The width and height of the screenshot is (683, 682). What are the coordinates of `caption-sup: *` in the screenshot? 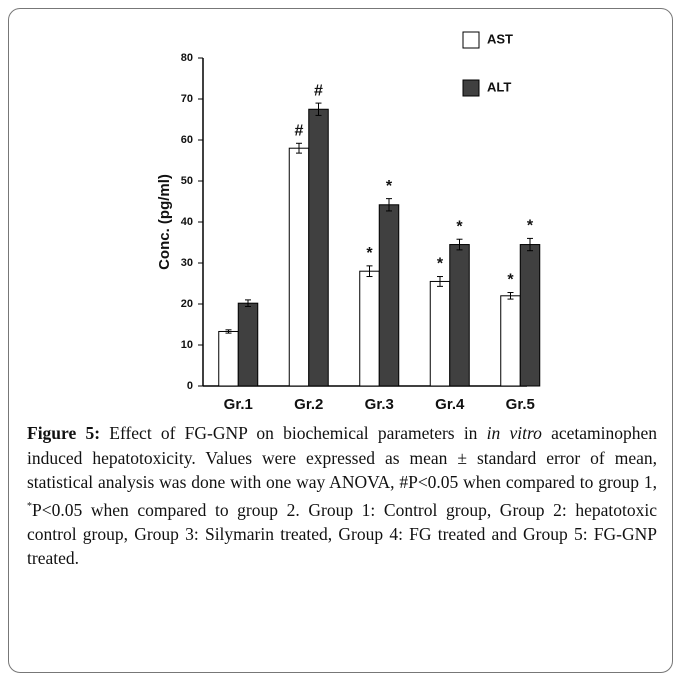 It's located at (29, 506).